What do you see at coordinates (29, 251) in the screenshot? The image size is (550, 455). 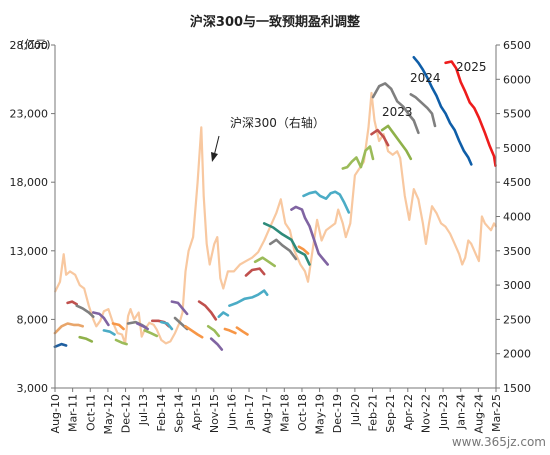 I see `left-tick-label: 13,000` at bounding box center [29, 251].